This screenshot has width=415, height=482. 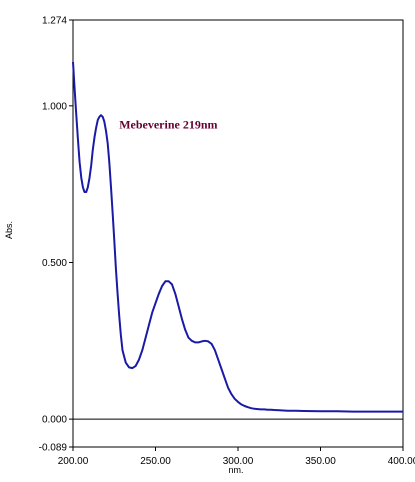 I want to click on y-axis-label: Abs., so click(x=9, y=230).